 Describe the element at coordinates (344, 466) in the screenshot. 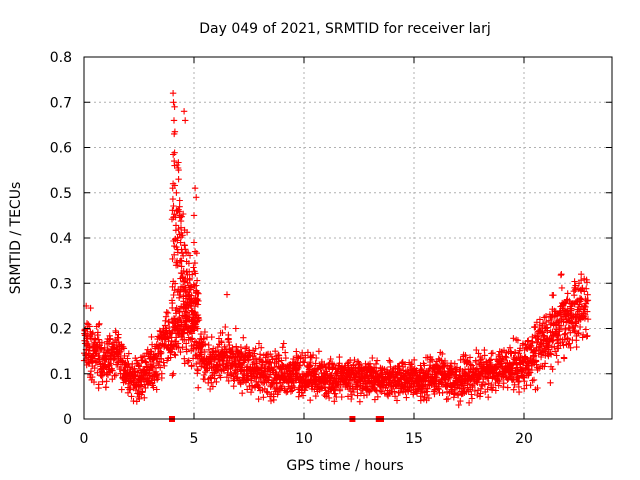

I see `x-axis-label: GPS time / hours` at that location.